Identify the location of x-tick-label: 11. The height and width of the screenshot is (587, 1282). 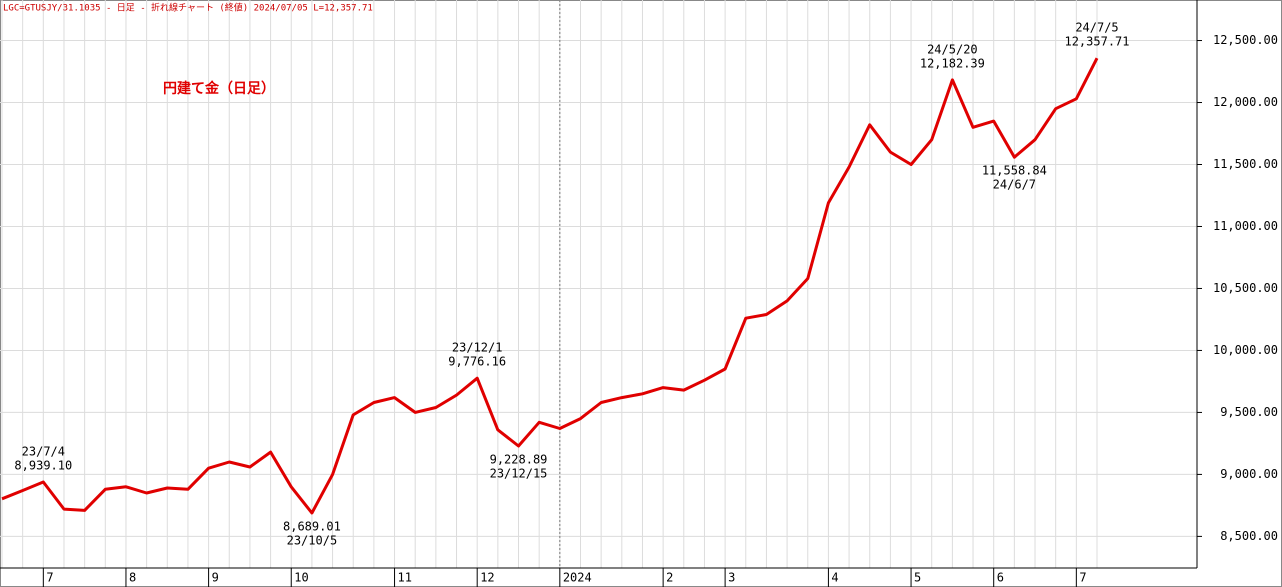
(405, 578).